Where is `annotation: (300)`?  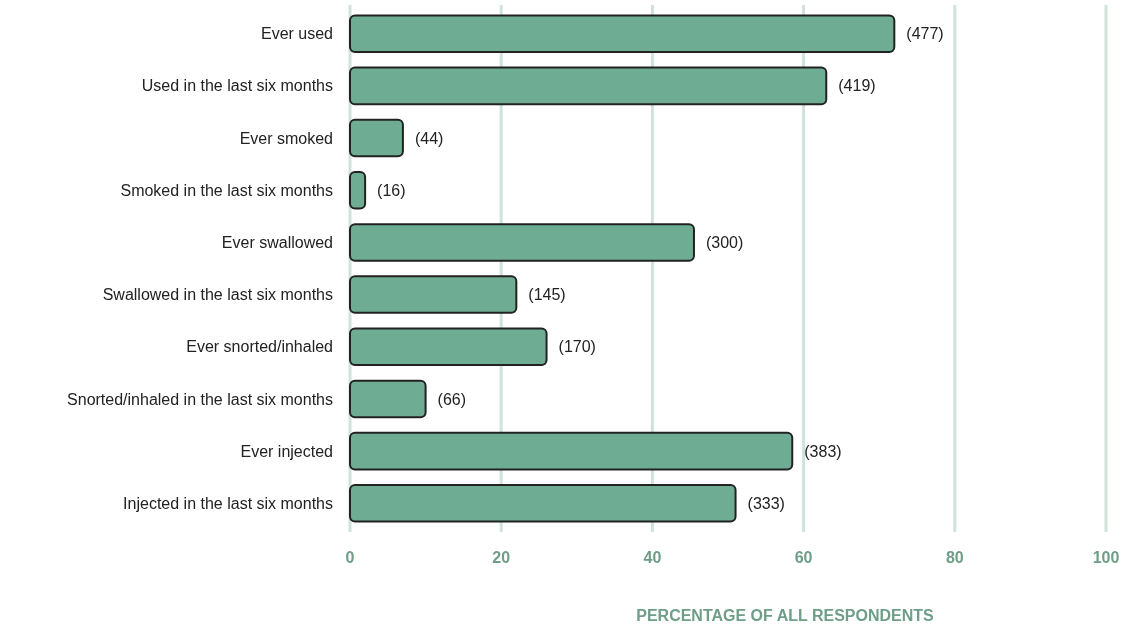 annotation: (300) is located at coordinates (724, 243).